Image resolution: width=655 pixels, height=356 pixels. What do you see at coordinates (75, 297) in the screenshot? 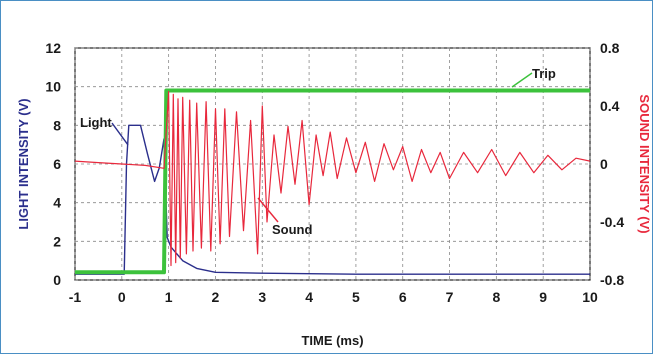
I see `x-tick-label: -1` at bounding box center [75, 297].